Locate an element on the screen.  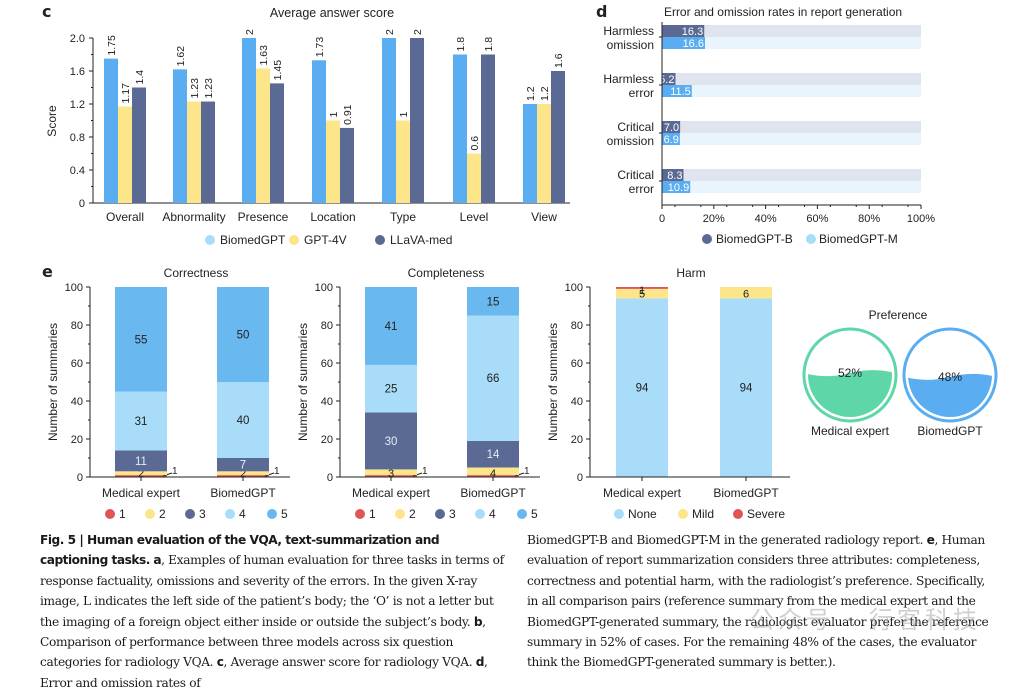
bar-value-label: 1.63 is located at coordinates (264, 55).